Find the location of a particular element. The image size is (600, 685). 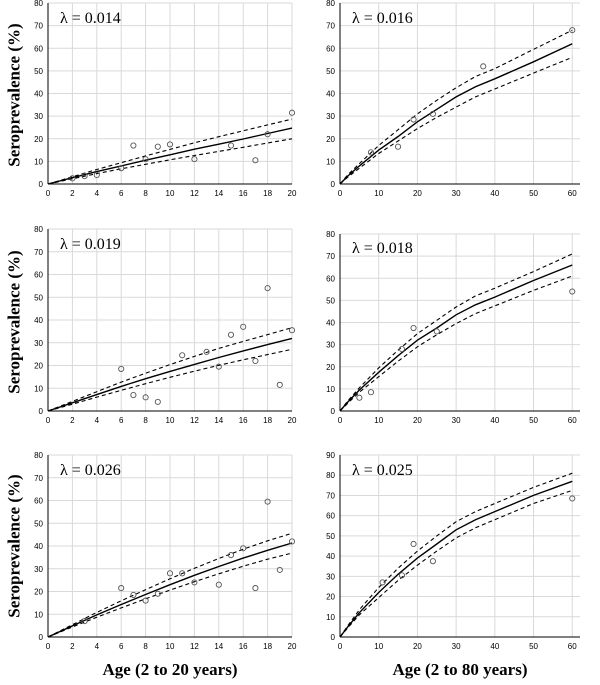

chart-title: λ = 0.014 is located at coordinates (90, 18).